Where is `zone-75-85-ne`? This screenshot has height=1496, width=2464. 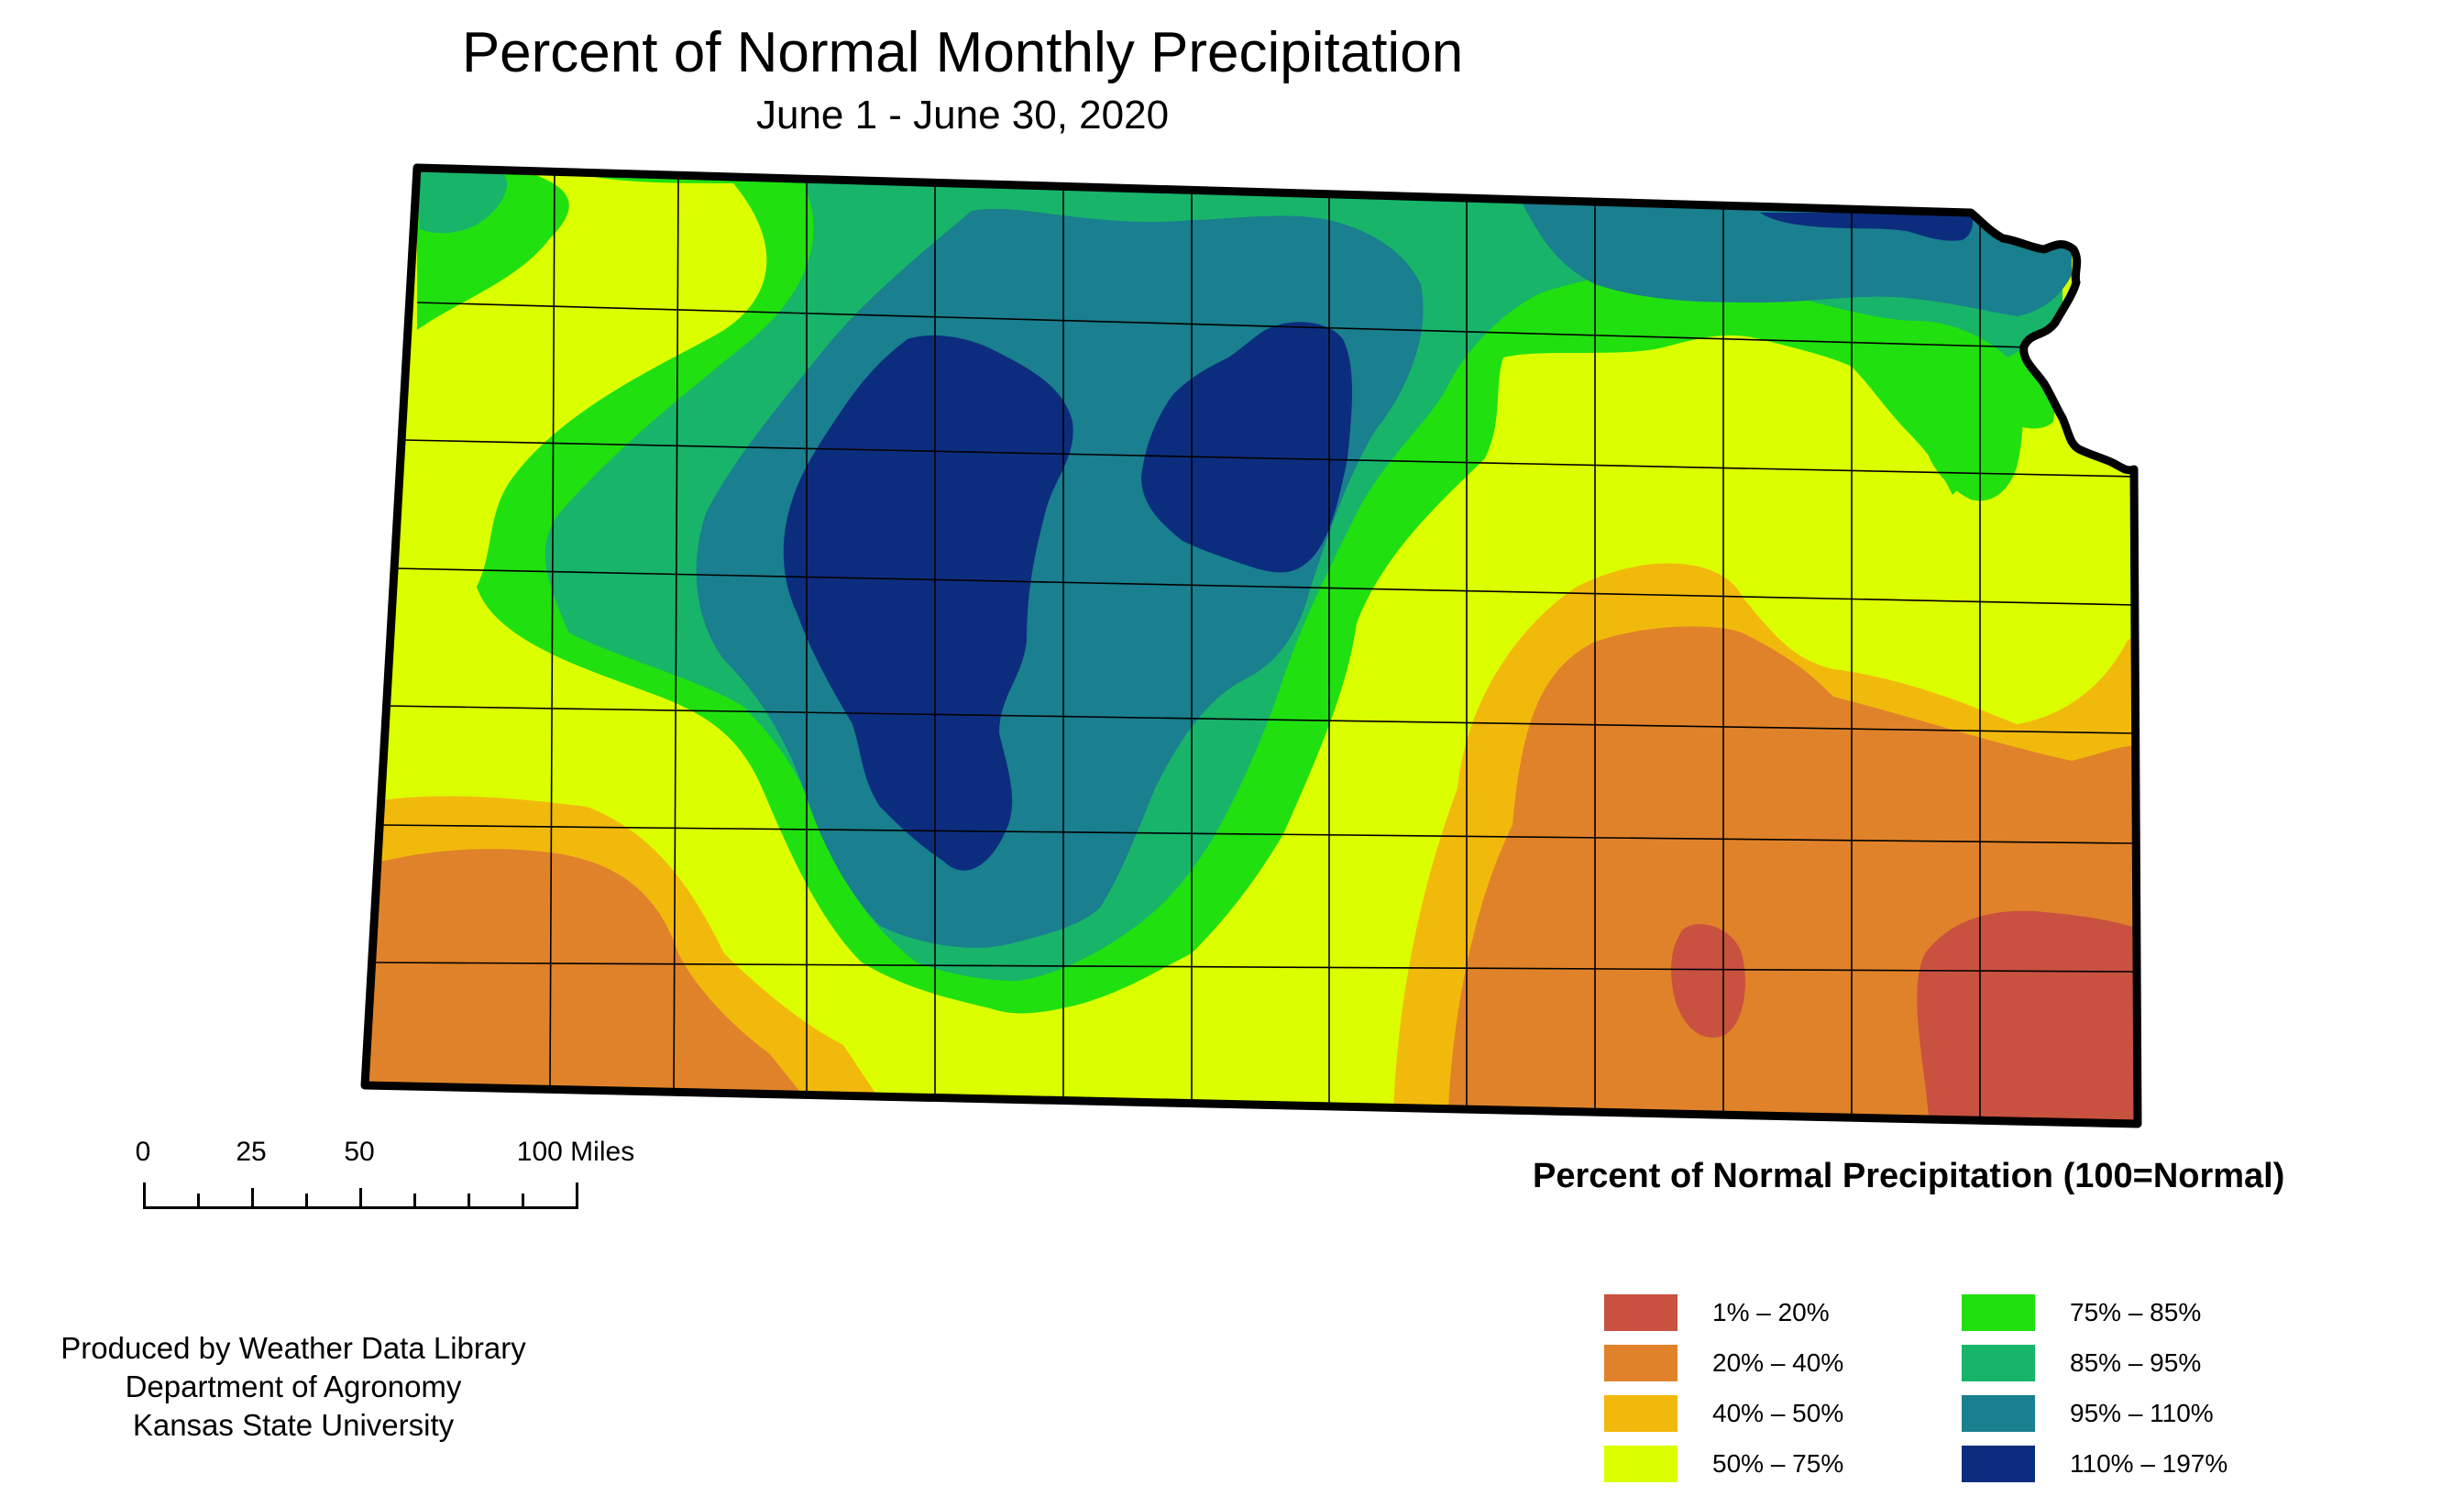
zone-75-85-ne is located at coordinates (1967, 423).